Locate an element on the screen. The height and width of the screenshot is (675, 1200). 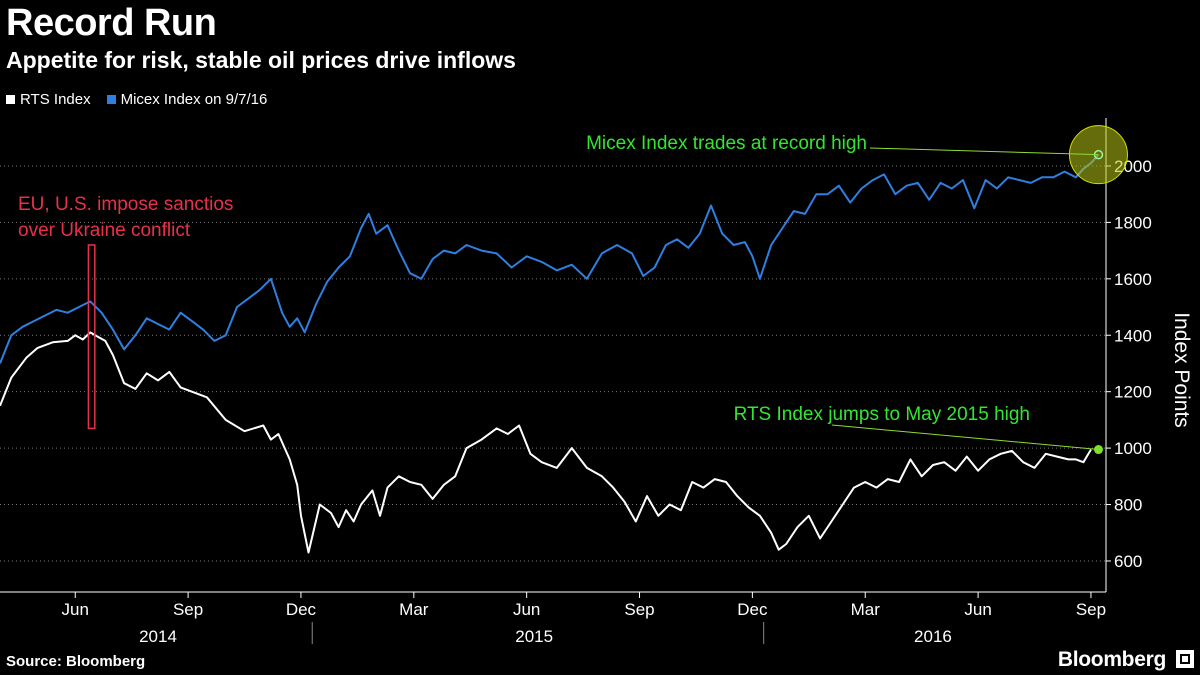
source-note: Source: Bloomberg is located at coordinates (76, 661).